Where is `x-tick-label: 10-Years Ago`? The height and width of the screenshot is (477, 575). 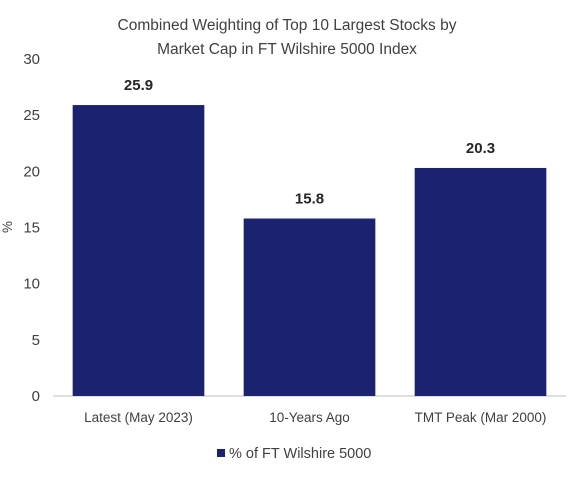
x-tick-label: 10-Years Ago is located at coordinates (309, 417).